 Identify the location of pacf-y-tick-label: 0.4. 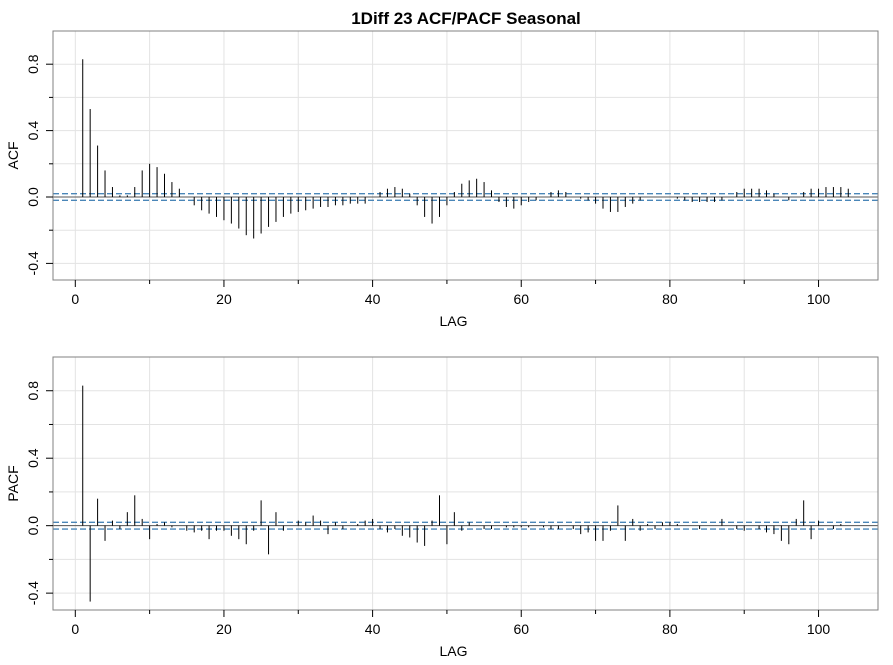
(33, 458).